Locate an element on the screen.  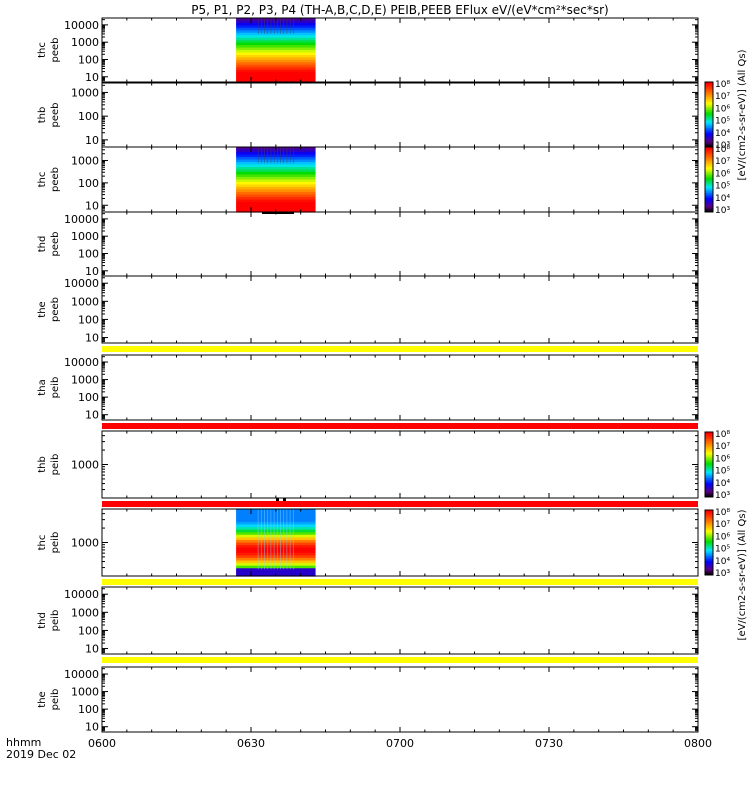
time-tick-label: 0700 is located at coordinates (400, 743).